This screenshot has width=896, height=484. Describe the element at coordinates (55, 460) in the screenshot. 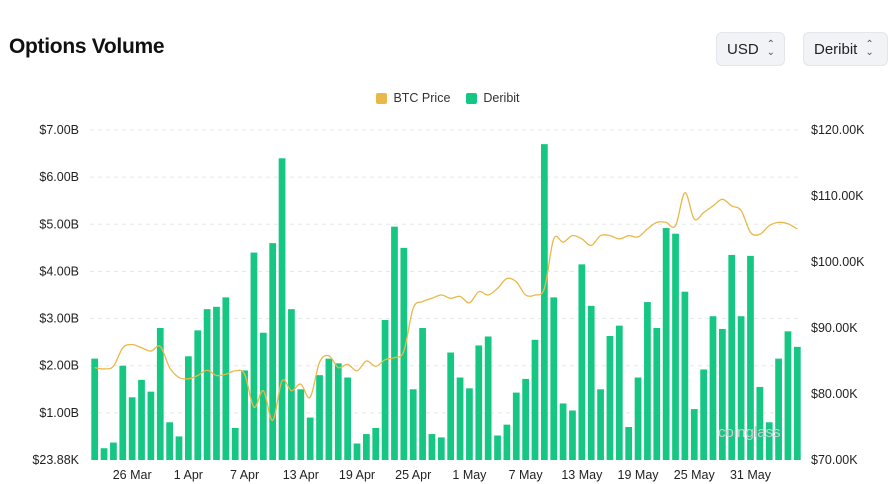

I see `y-left-tick-label: $23.88K` at that location.